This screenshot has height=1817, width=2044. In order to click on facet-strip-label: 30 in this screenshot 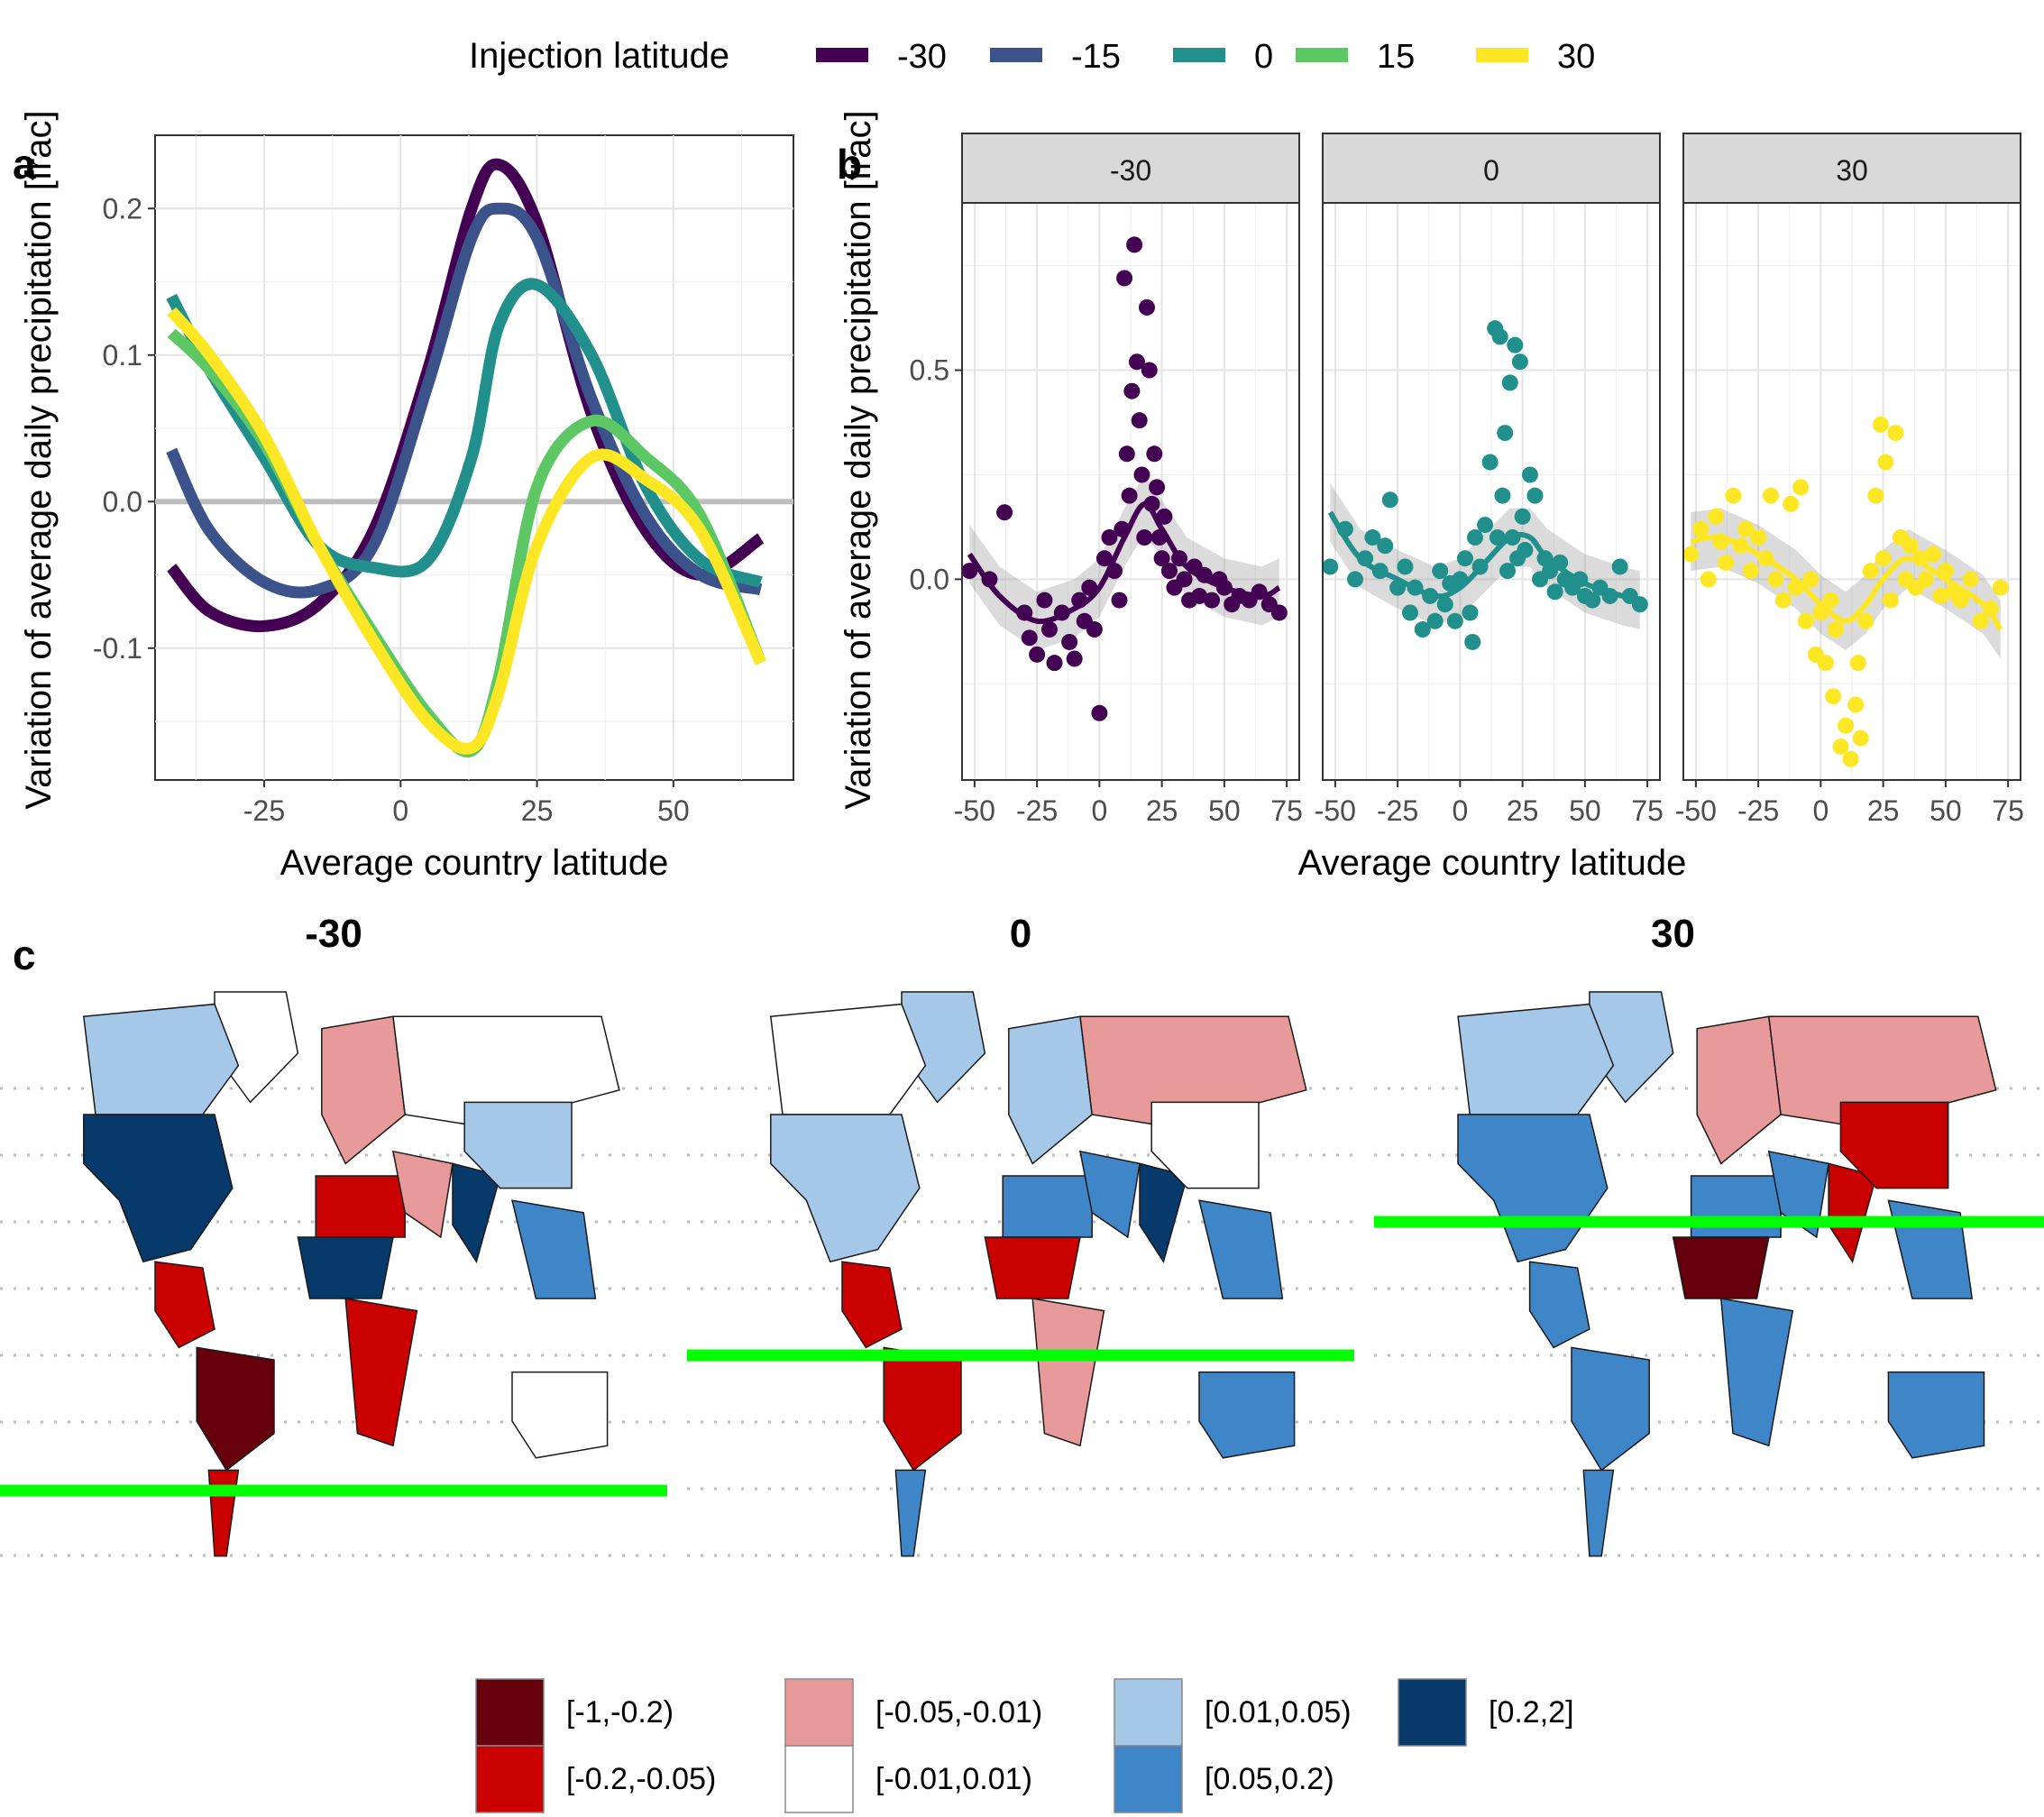, I will do `click(1852, 170)`.